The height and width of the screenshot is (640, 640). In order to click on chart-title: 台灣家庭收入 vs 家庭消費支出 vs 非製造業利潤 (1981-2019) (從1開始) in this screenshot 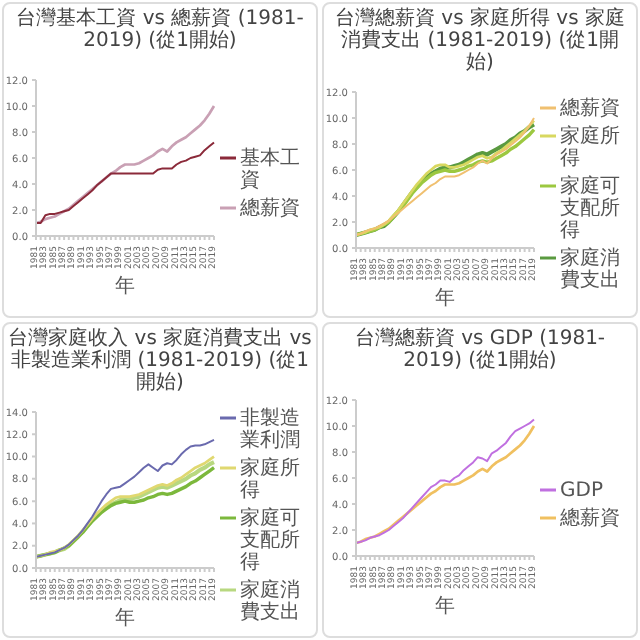, I will do `click(160, 359)`.